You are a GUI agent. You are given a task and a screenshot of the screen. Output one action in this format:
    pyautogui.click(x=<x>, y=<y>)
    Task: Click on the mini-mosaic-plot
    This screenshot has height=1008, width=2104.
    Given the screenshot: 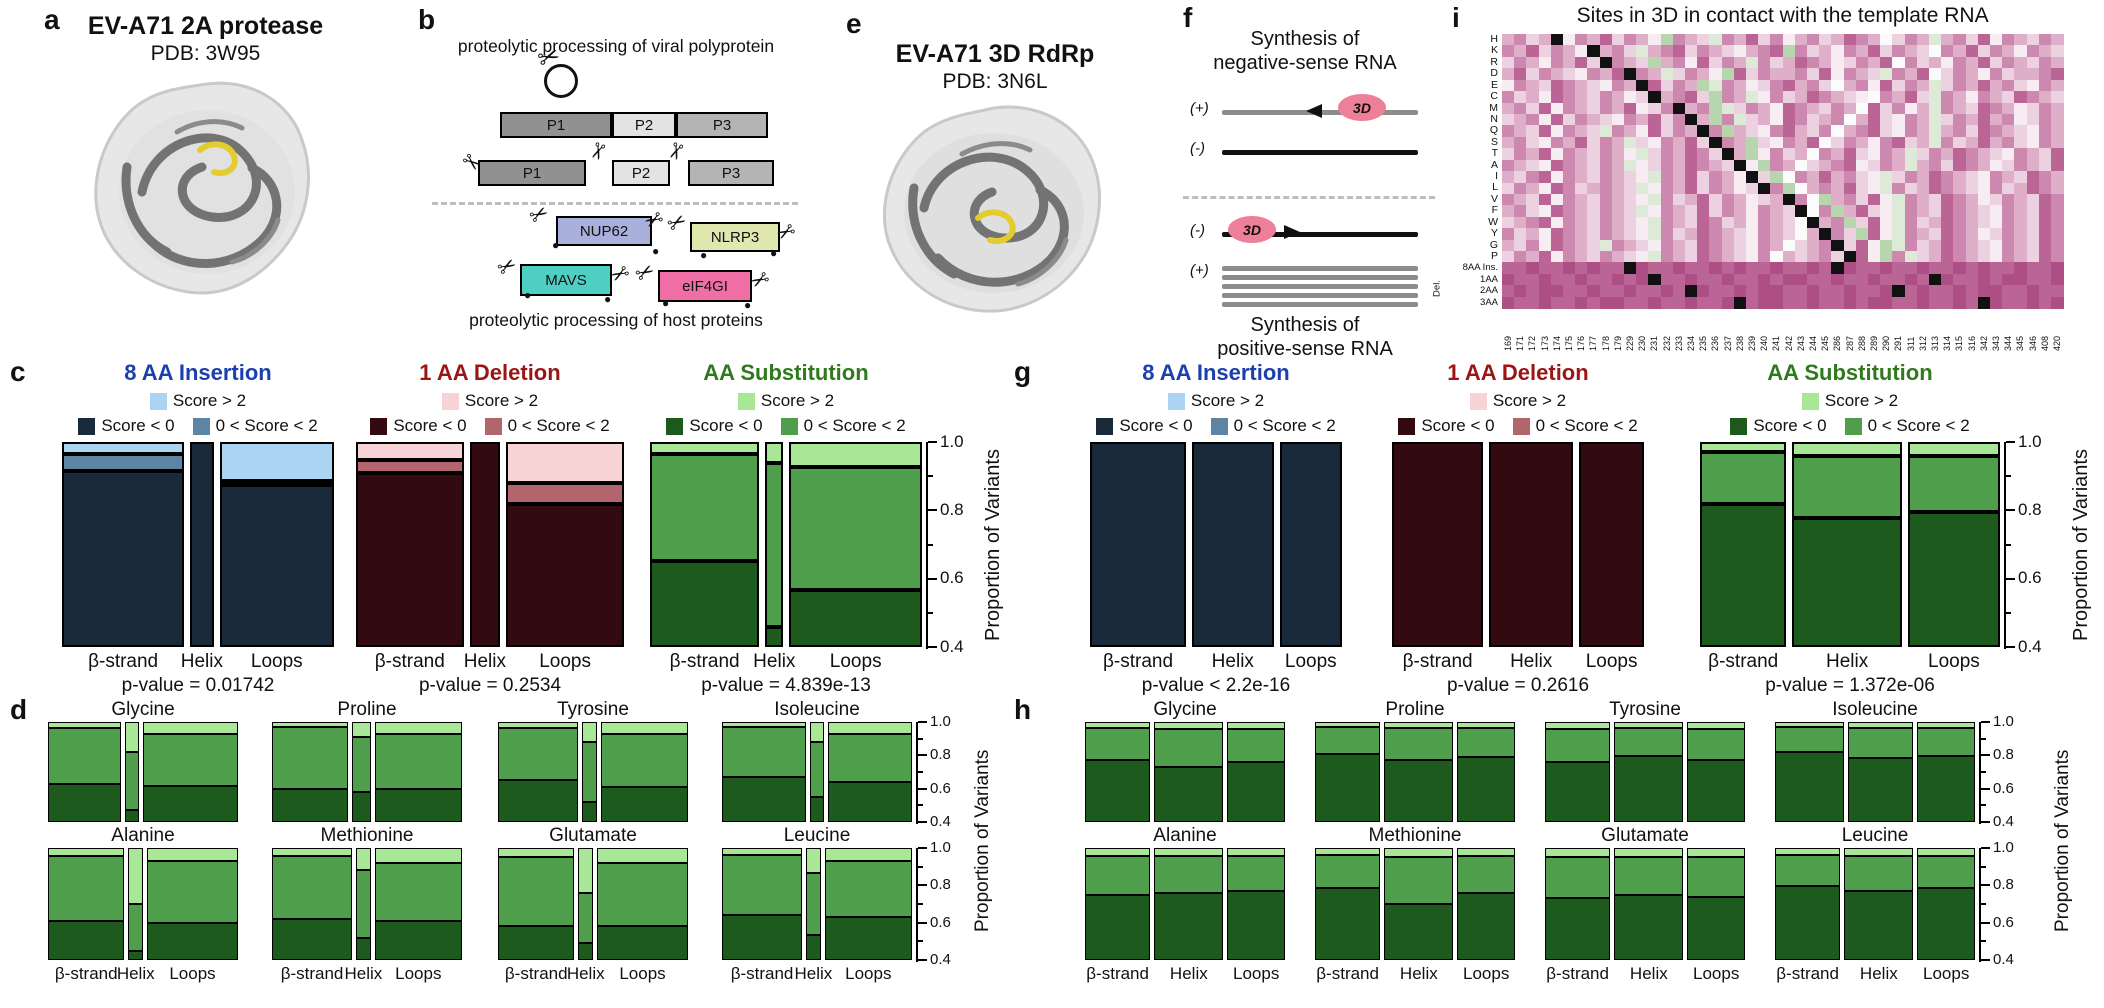 What is the action you would take?
    pyautogui.click(x=143, y=772)
    